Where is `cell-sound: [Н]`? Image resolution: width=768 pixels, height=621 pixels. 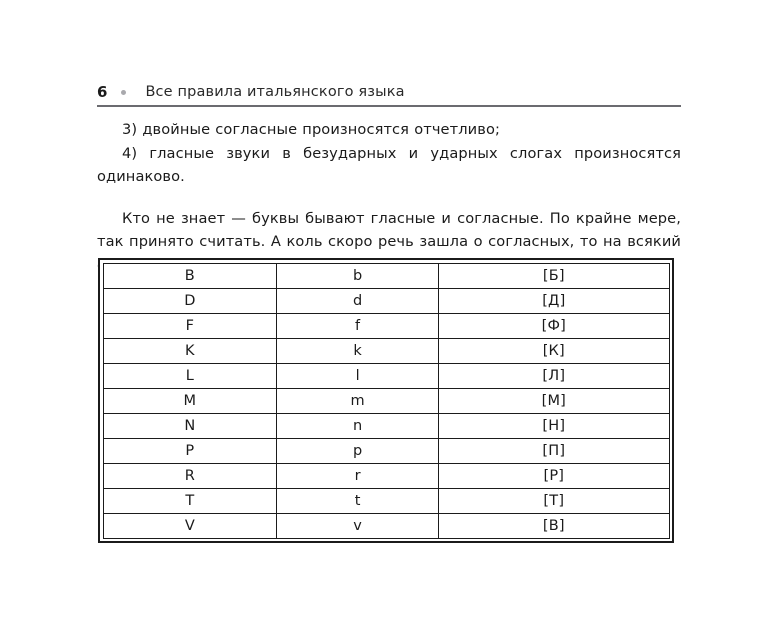
cell-sound: [Н] is located at coordinates (554, 425).